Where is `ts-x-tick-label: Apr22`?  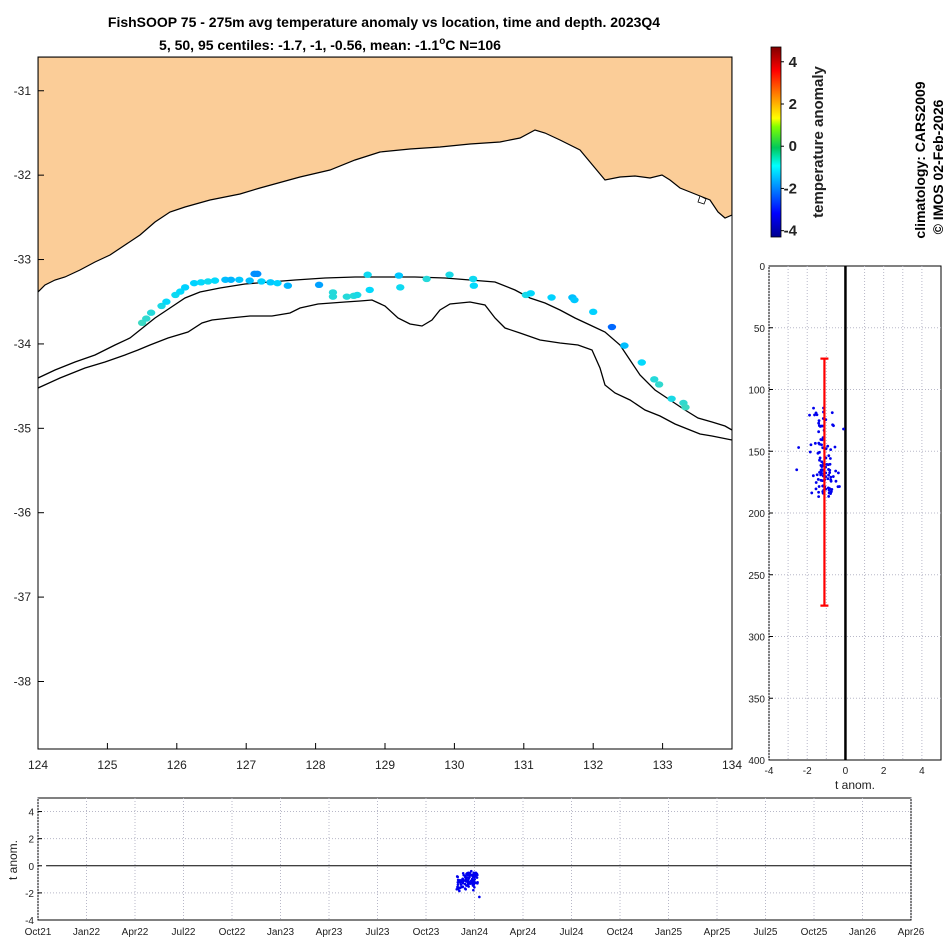
ts-x-tick-label: Apr22 is located at coordinates (135, 932).